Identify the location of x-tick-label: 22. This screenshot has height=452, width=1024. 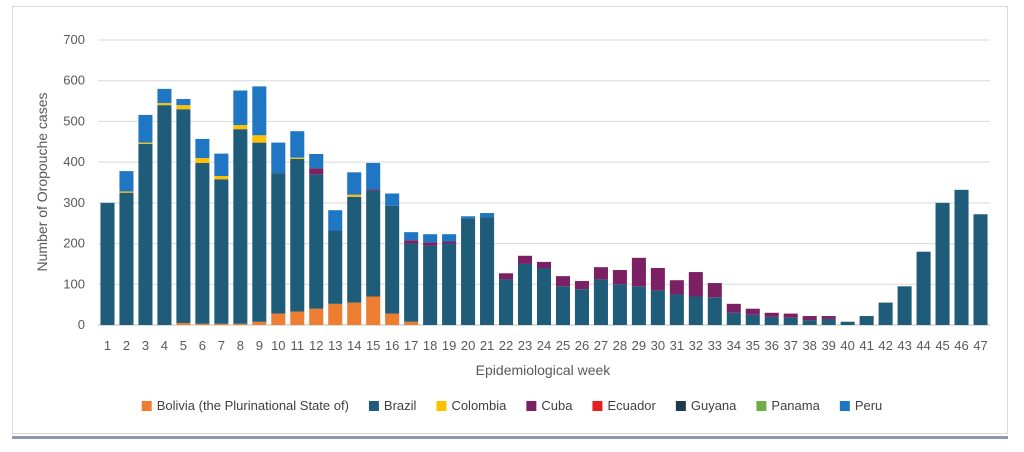
(506, 345).